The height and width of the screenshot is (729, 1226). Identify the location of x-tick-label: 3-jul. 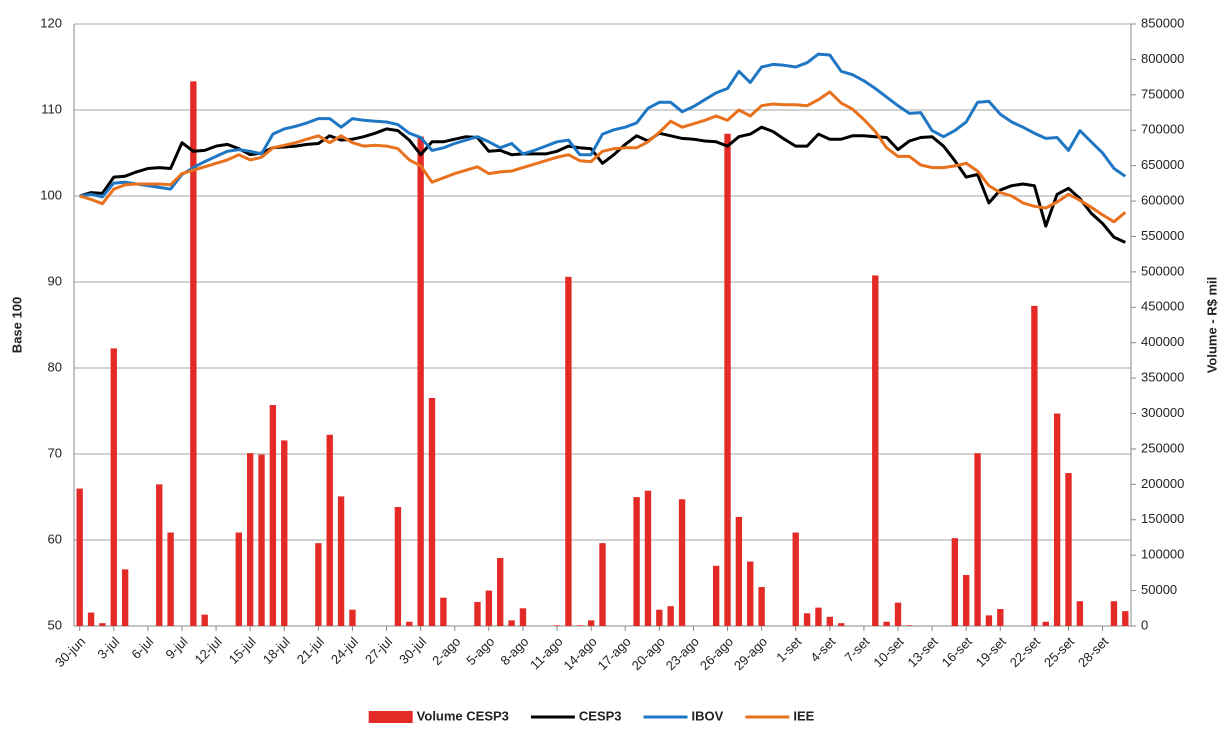
(108, 648).